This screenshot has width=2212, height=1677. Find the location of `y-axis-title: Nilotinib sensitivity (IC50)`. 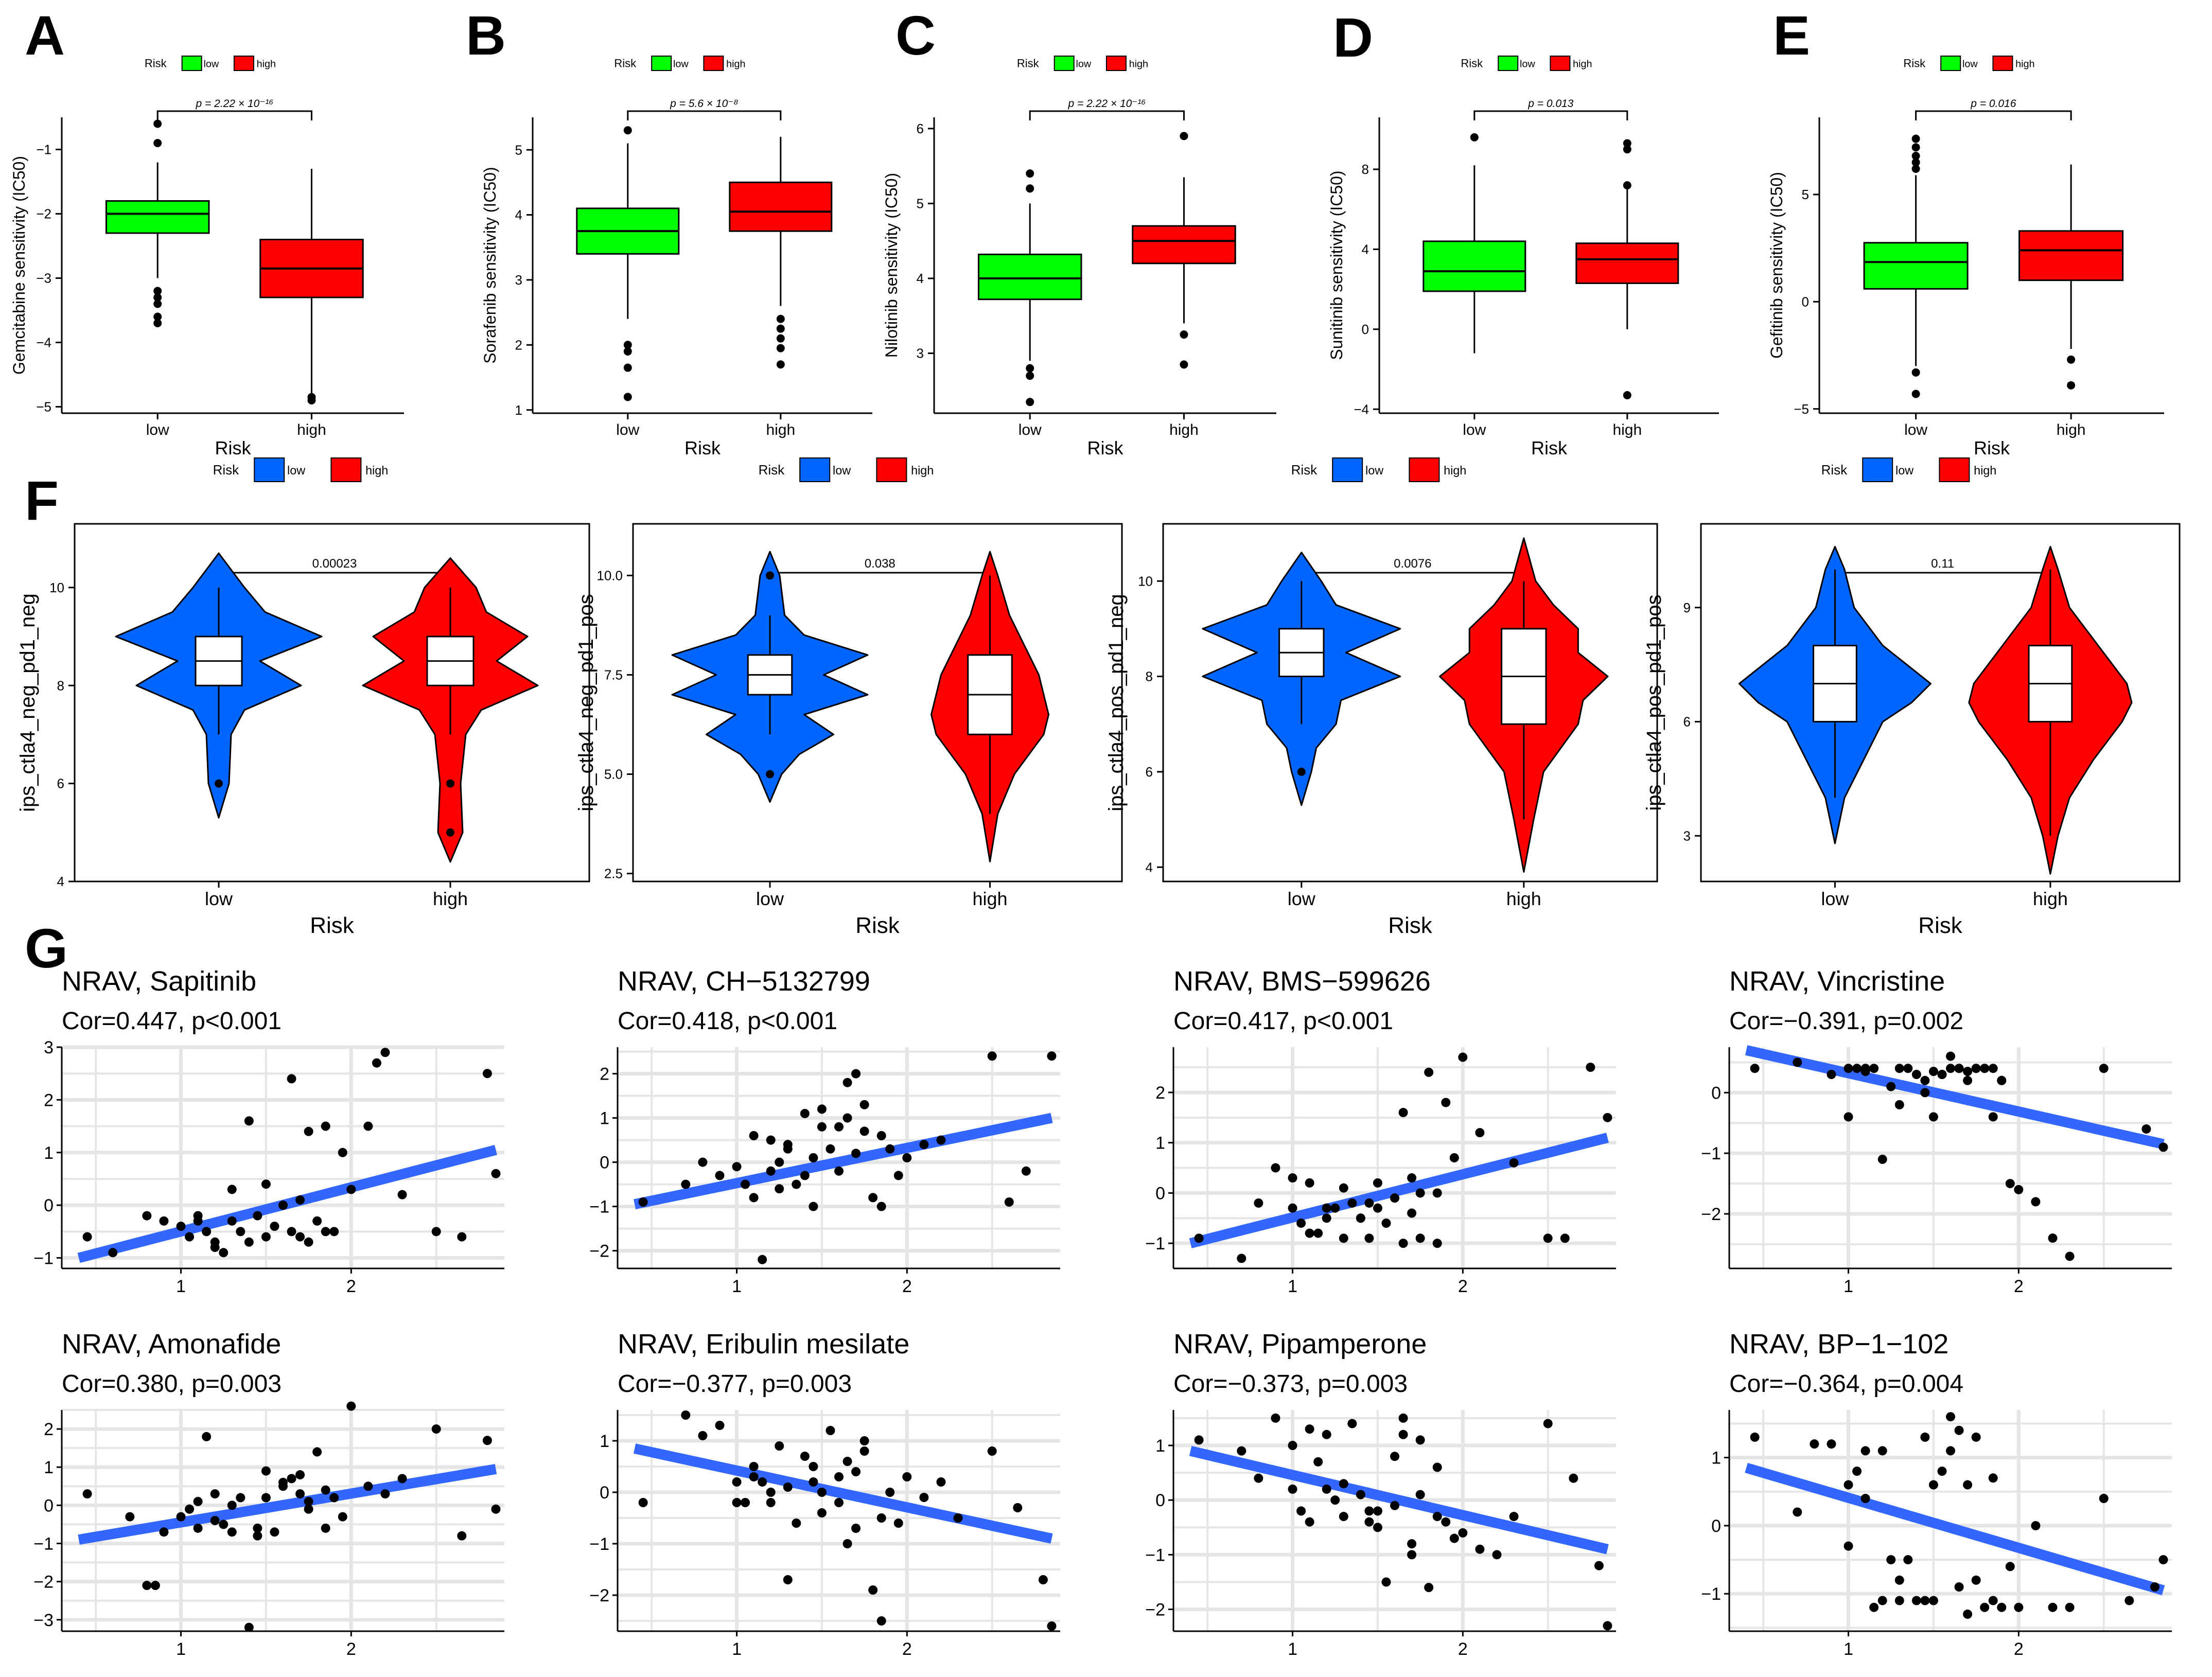

y-axis-title: Nilotinib sensitivity (IC50) is located at coordinates (891, 265).